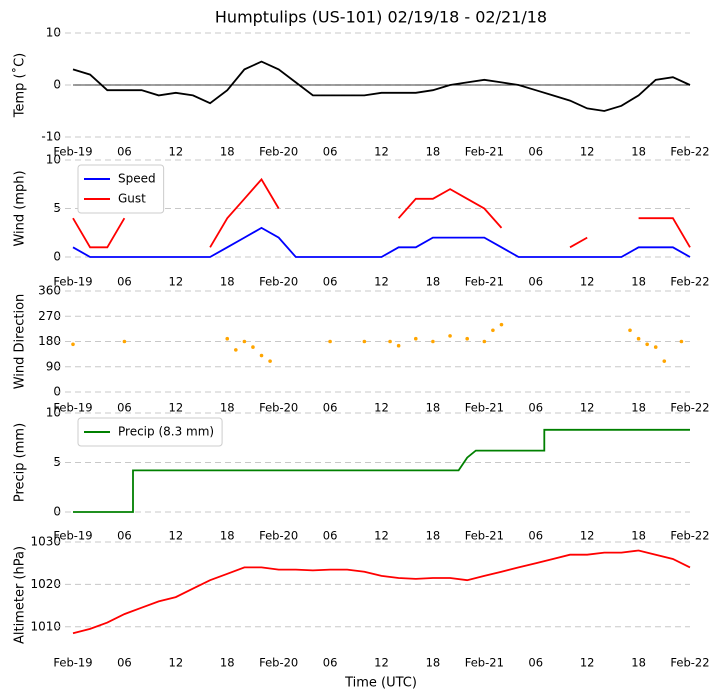 This screenshot has height=700, width=721. I want to click on legend-label: Speed, so click(137, 179).